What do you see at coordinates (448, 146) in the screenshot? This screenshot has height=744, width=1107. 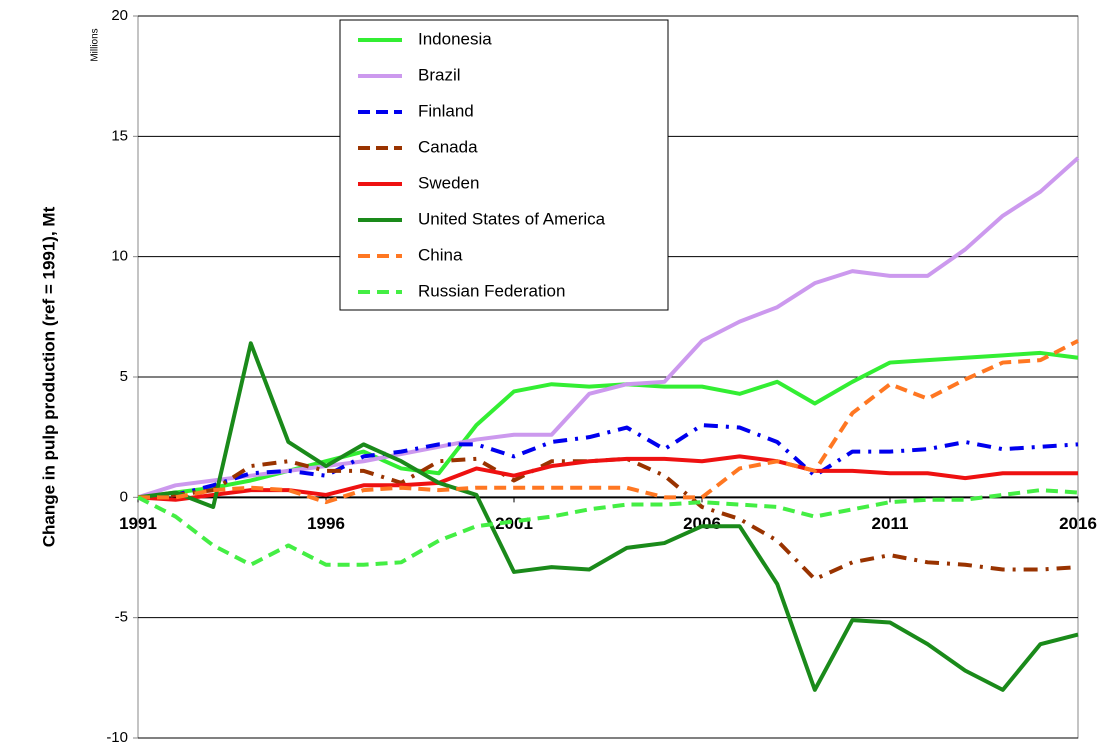 I see `legend-label: Canada` at bounding box center [448, 146].